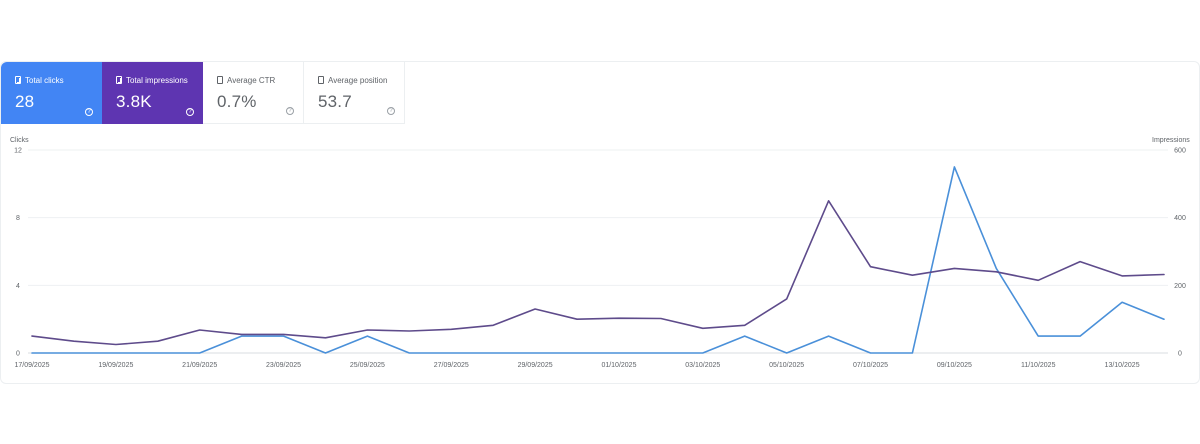 The height and width of the screenshot is (444, 1200). Describe the element at coordinates (18, 218) in the screenshot. I see `y-left-tick-label: 8` at that location.